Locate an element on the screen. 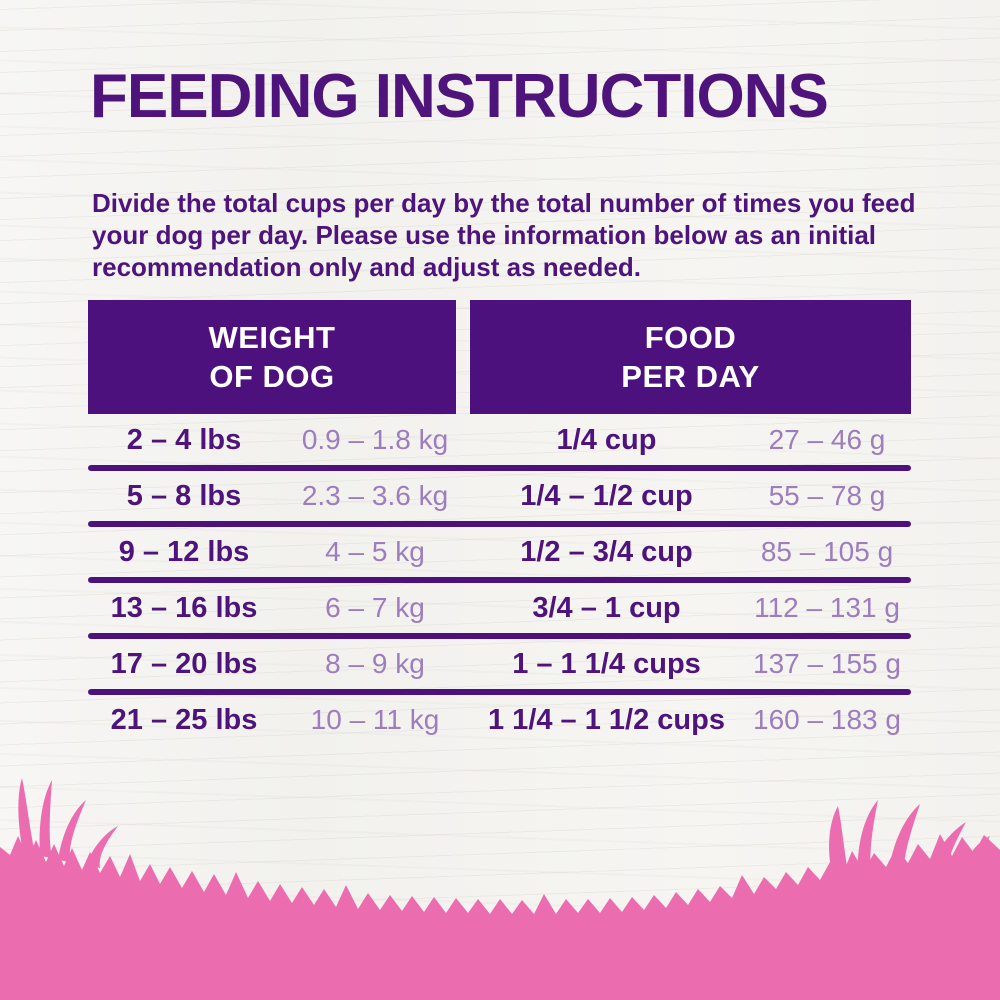  weight-kg: 8 – 9 kg is located at coordinates (375, 663).